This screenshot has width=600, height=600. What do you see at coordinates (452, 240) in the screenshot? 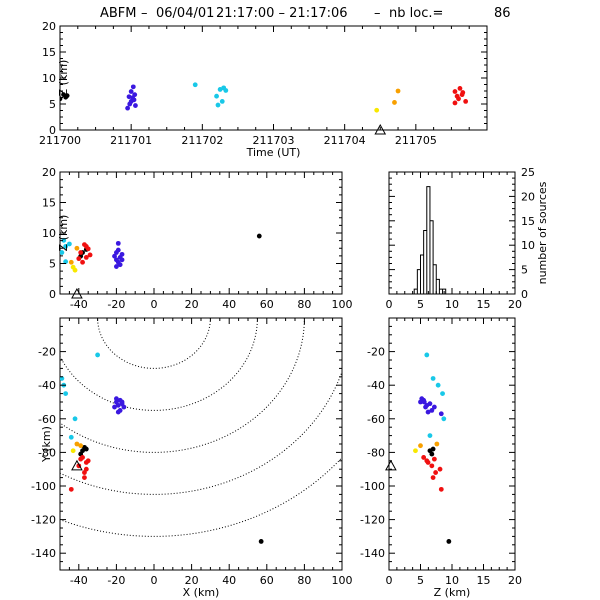
I see `histogram-outline` at bounding box center [452, 240].